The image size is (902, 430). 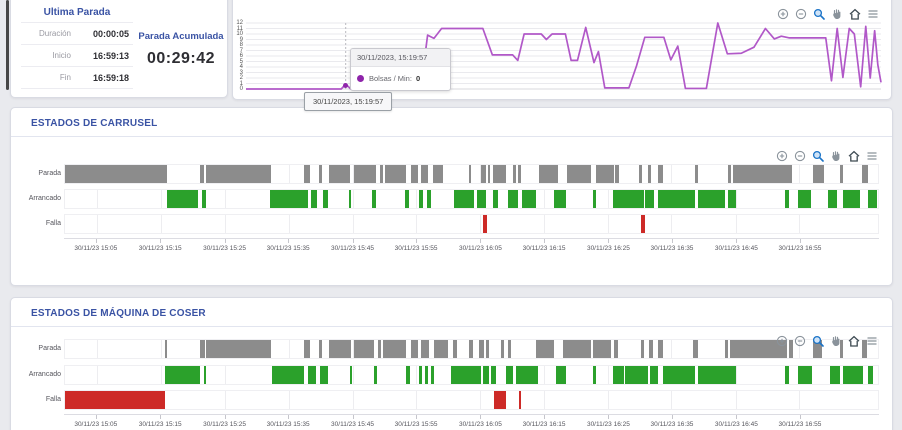 What do you see at coordinates (54, 33) in the screenshot?
I see `duration-label: Duración` at bounding box center [54, 33].